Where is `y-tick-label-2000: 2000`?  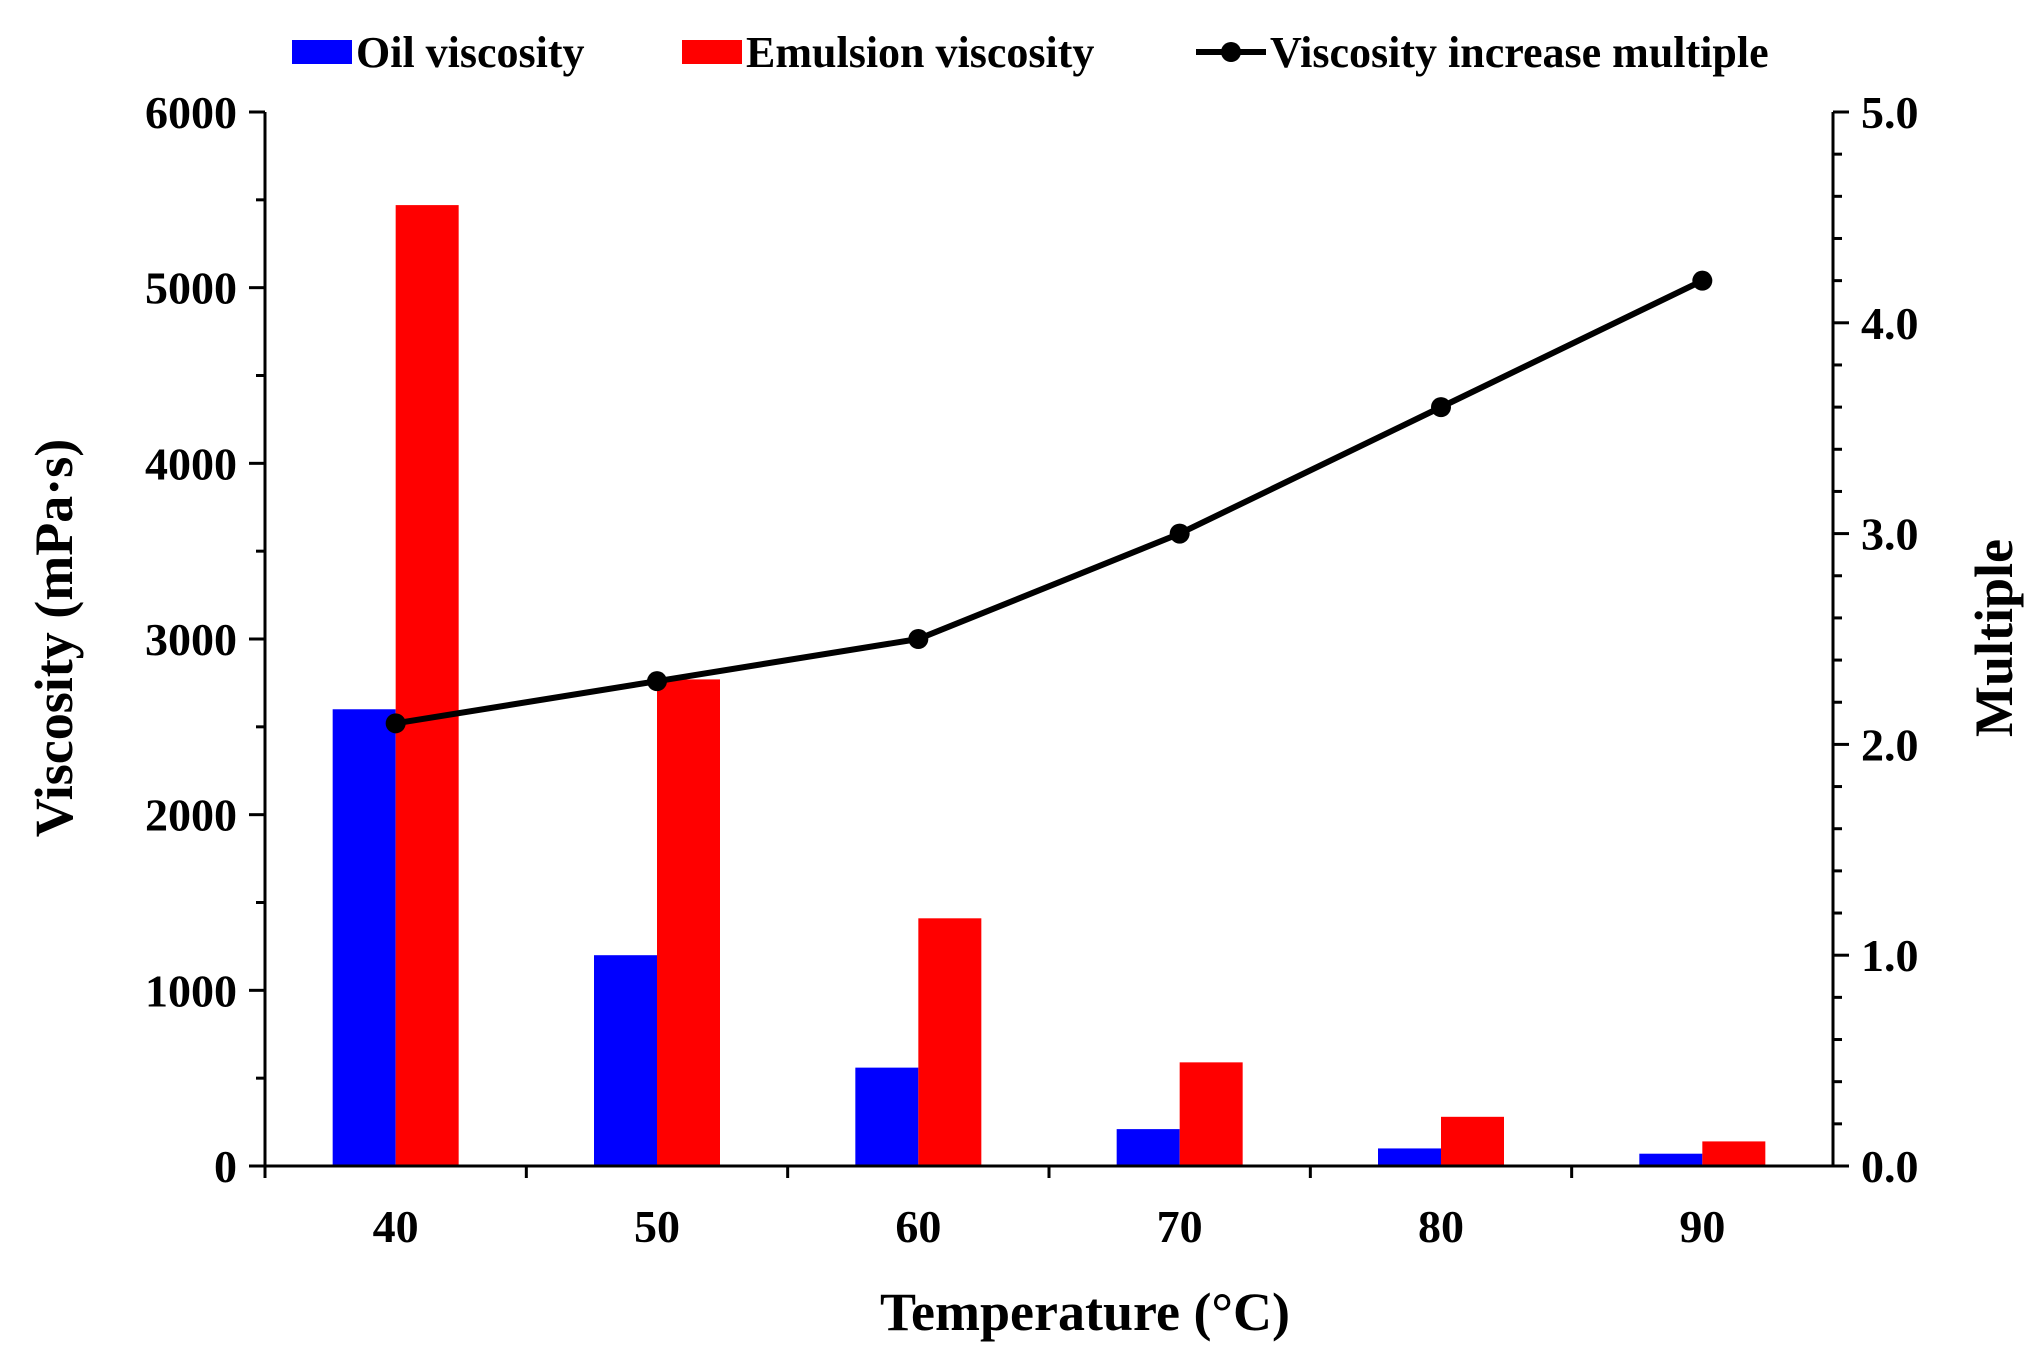
y-tick-label-2000: 2000 is located at coordinates (191, 815).